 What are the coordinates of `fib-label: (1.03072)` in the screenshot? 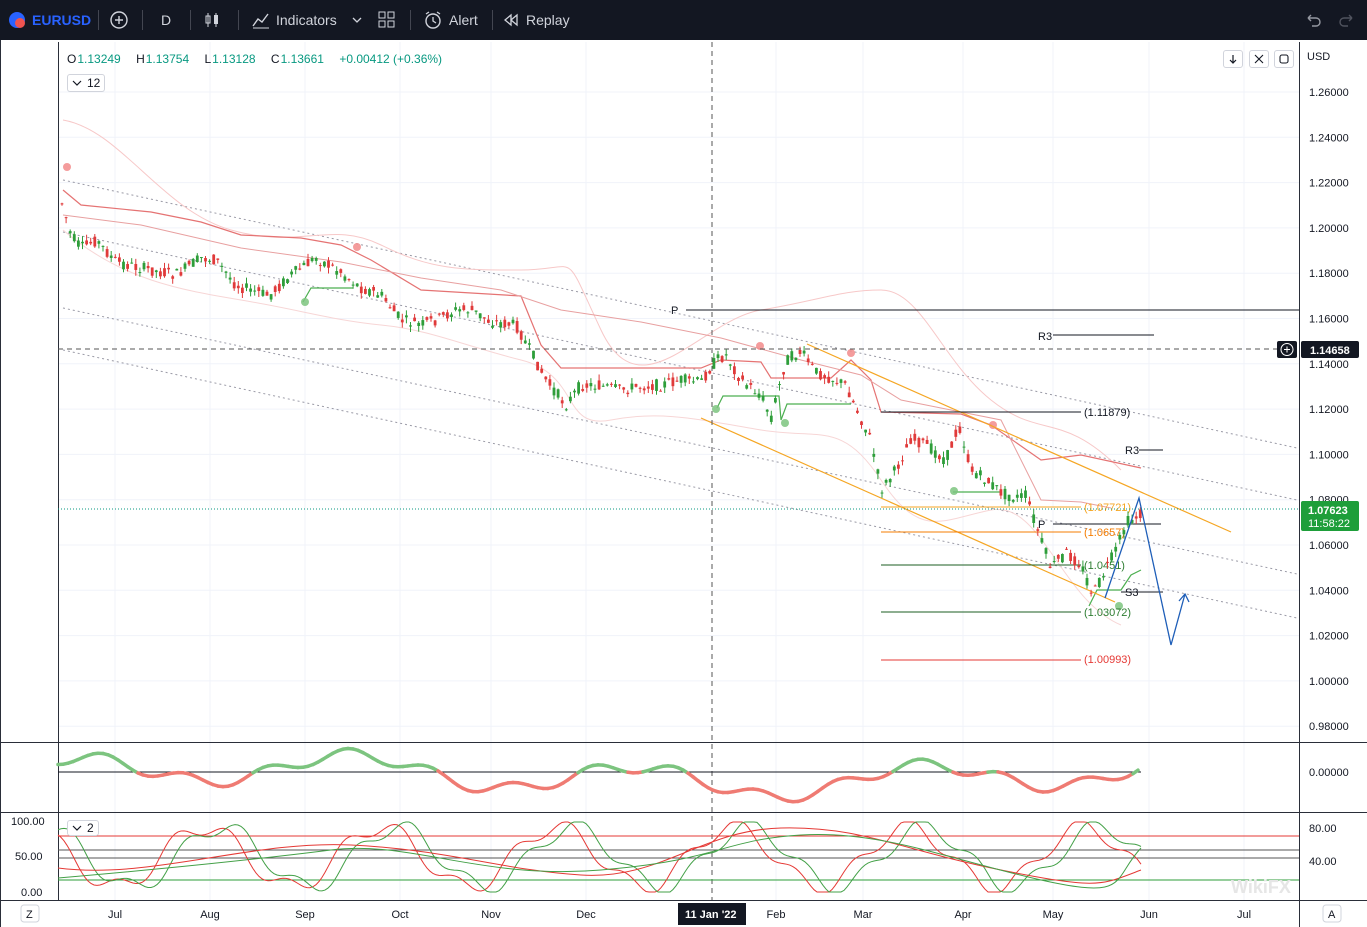 It's located at (1107, 613).